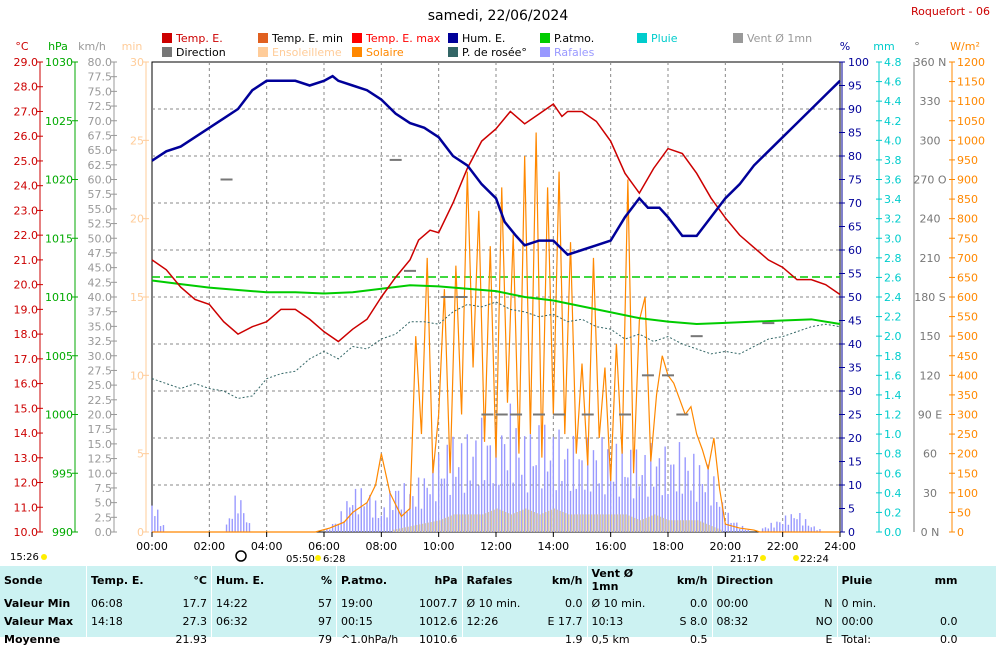  What do you see at coordinates (965, 46) in the screenshot?
I see `axis-unit-solar: W/m²` at bounding box center [965, 46].